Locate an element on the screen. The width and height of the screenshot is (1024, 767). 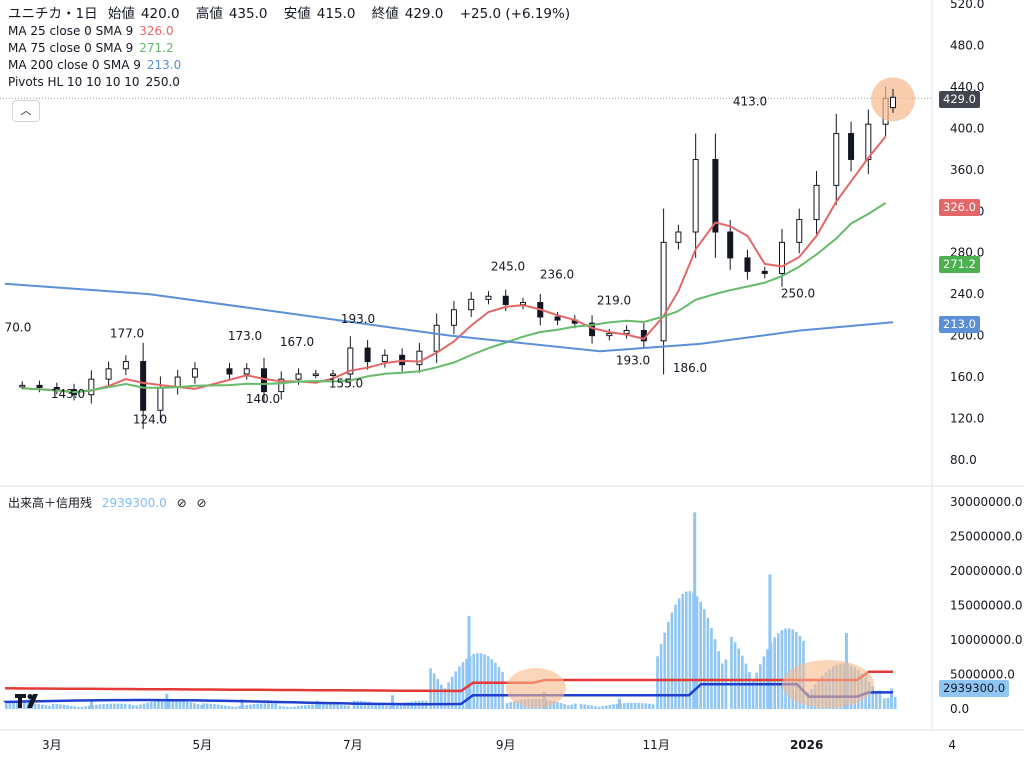
symbol-title: ユニチカ・1日 is located at coordinates (53, 14).